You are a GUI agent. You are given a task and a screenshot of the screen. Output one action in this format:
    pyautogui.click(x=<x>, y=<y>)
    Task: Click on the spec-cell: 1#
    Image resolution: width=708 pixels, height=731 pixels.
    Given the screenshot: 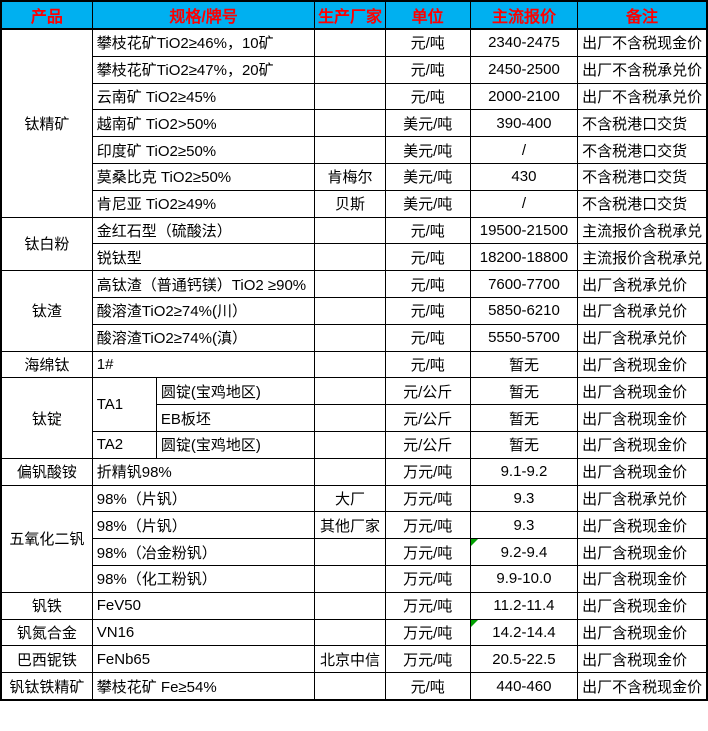 What is the action you would take?
    pyautogui.click(x=203, y=364)
    